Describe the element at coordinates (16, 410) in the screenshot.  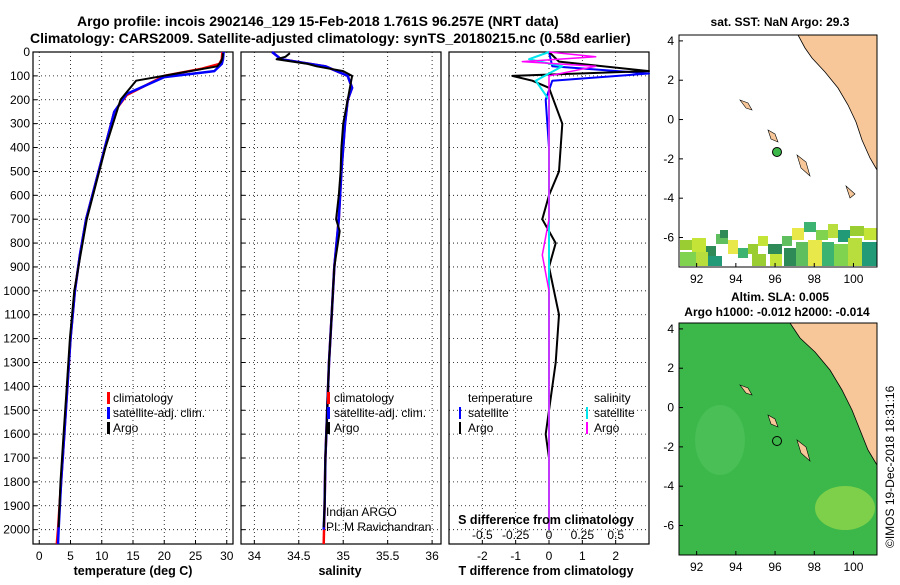
I see `depth-tick-label: 1500` at that location.